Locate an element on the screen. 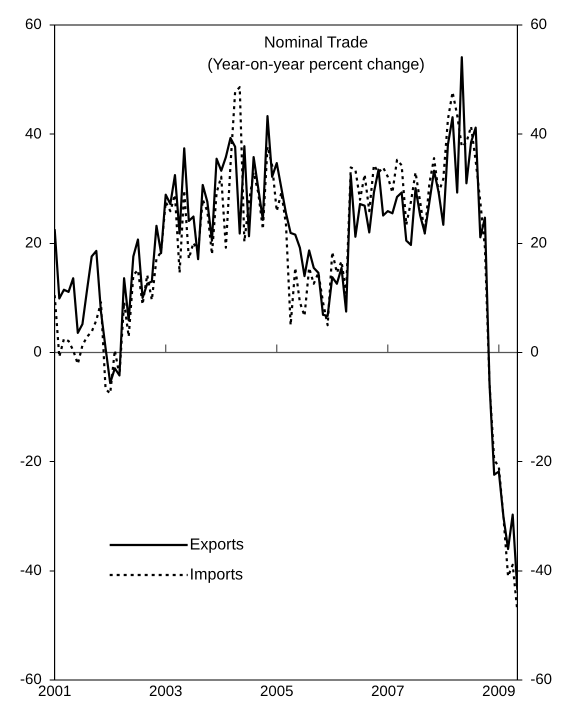 This screenshot has height=717, width=572. x-tick-label: 2009 is located at coordinates (499, 691).